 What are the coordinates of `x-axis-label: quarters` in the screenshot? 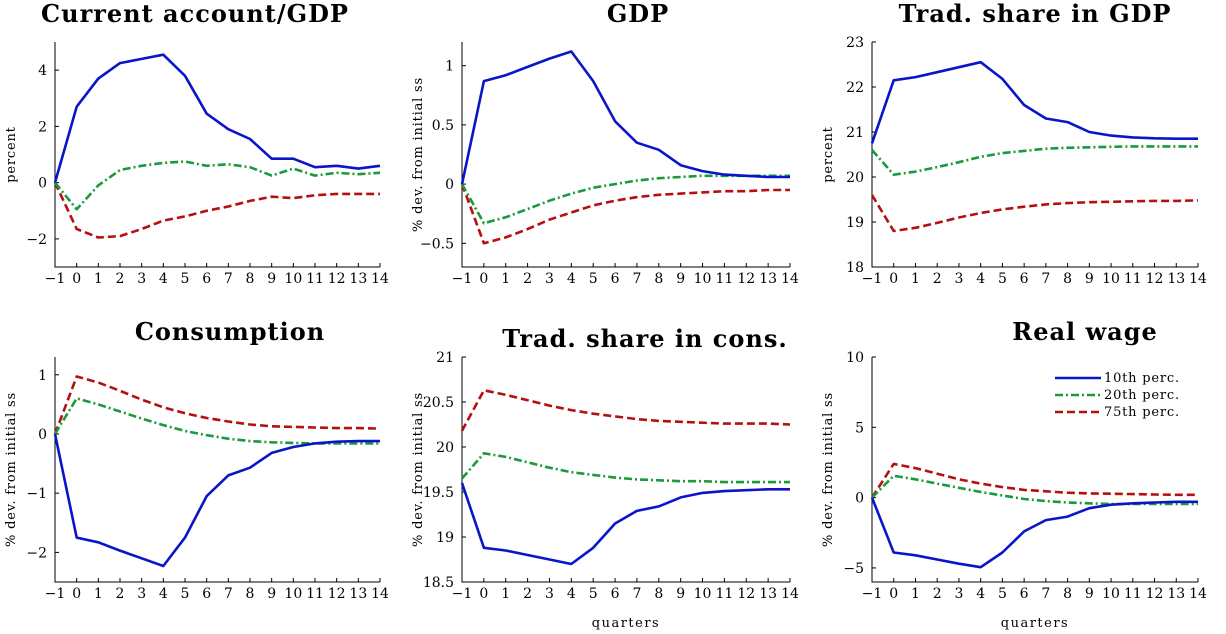 It's located at (626, 623).